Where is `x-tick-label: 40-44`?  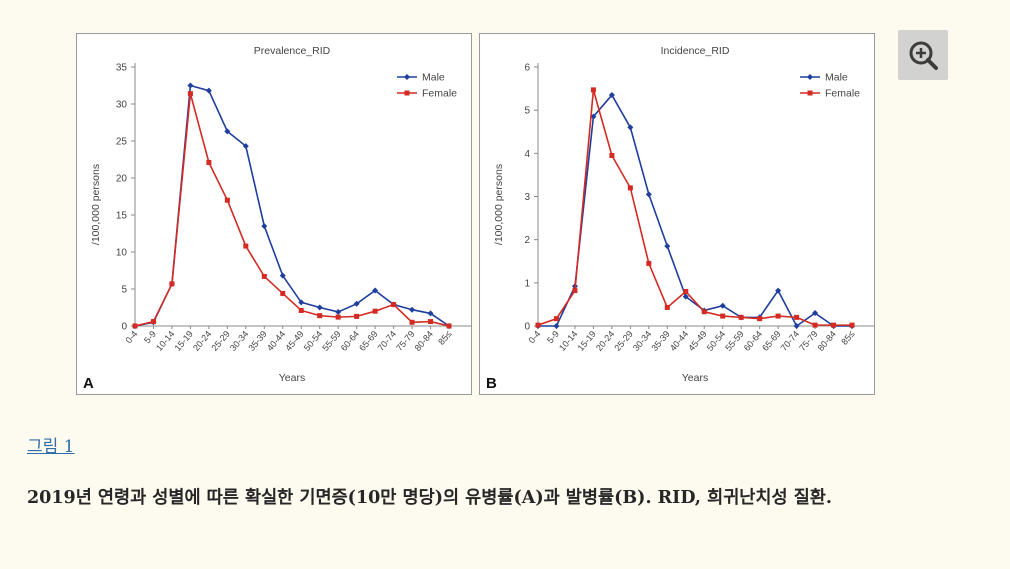
x-tick-label: 40-44 is located at coordinates (679, 341).